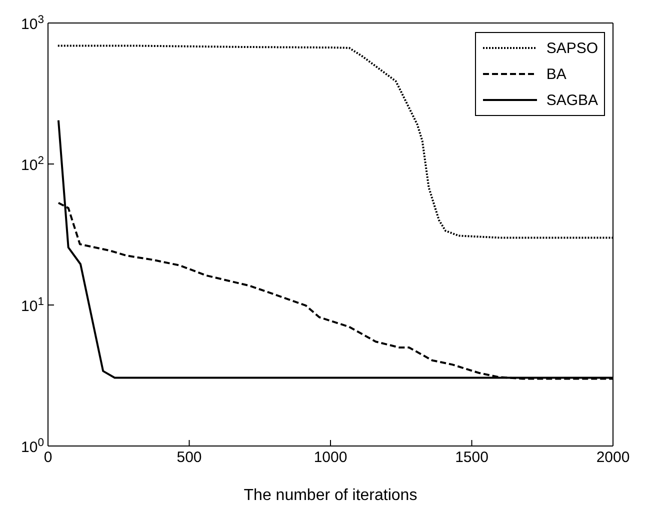 This screenshot has height=505, width=646. Describe the element at coordinates (331, 457) in the screenshot. I see `x-tick-label: 1000` at that location.